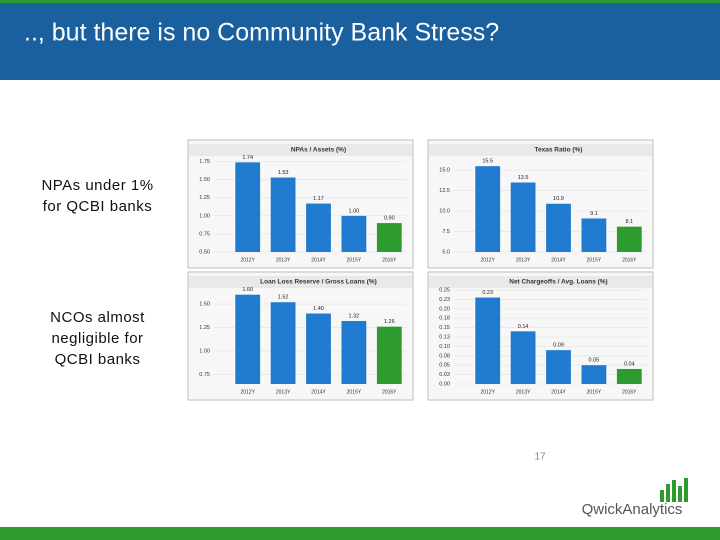 This screenshot has height=540, width=720. I want to click on value-label: 1.00, so click(354, 211).